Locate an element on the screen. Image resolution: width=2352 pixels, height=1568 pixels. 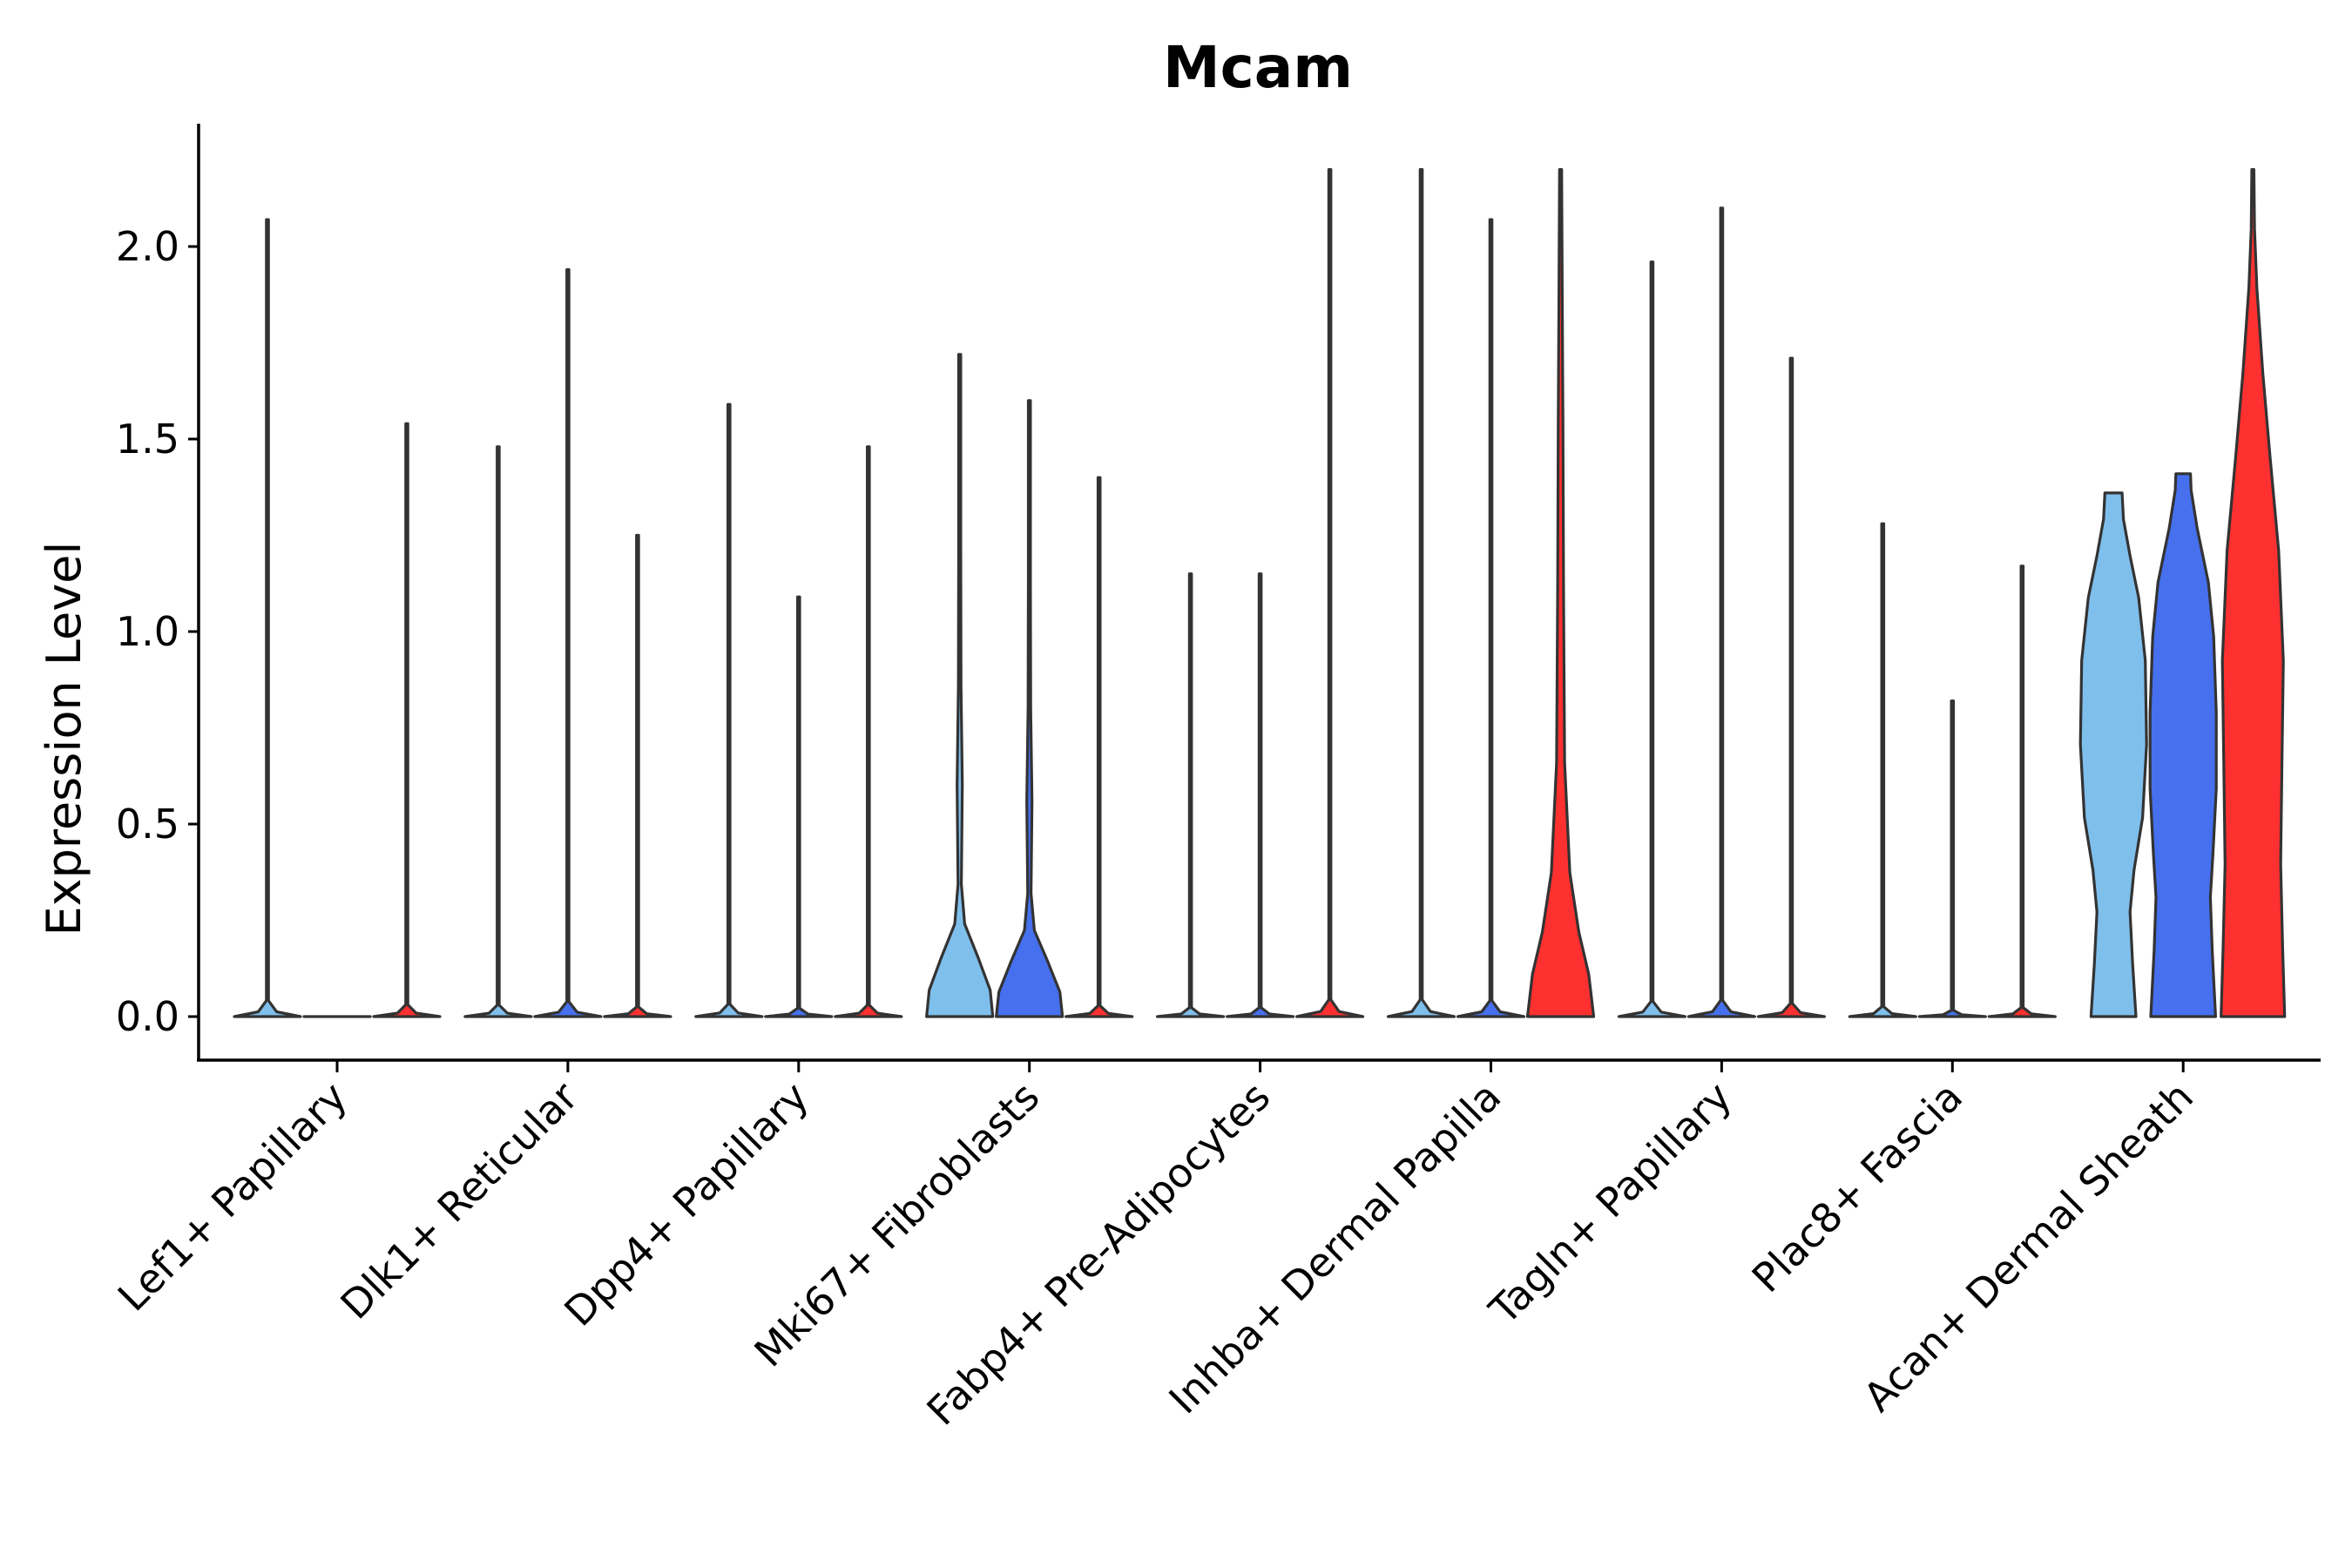
y-tick-label: 1.5 is located at coordinates (147, 439).